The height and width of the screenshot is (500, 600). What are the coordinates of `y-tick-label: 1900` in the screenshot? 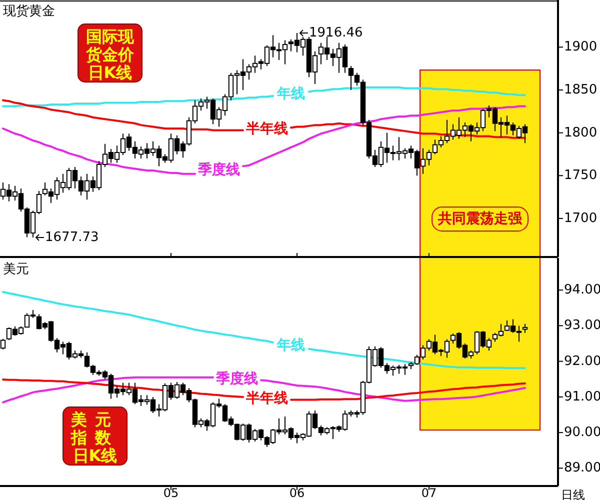 It's located at (581, 47).